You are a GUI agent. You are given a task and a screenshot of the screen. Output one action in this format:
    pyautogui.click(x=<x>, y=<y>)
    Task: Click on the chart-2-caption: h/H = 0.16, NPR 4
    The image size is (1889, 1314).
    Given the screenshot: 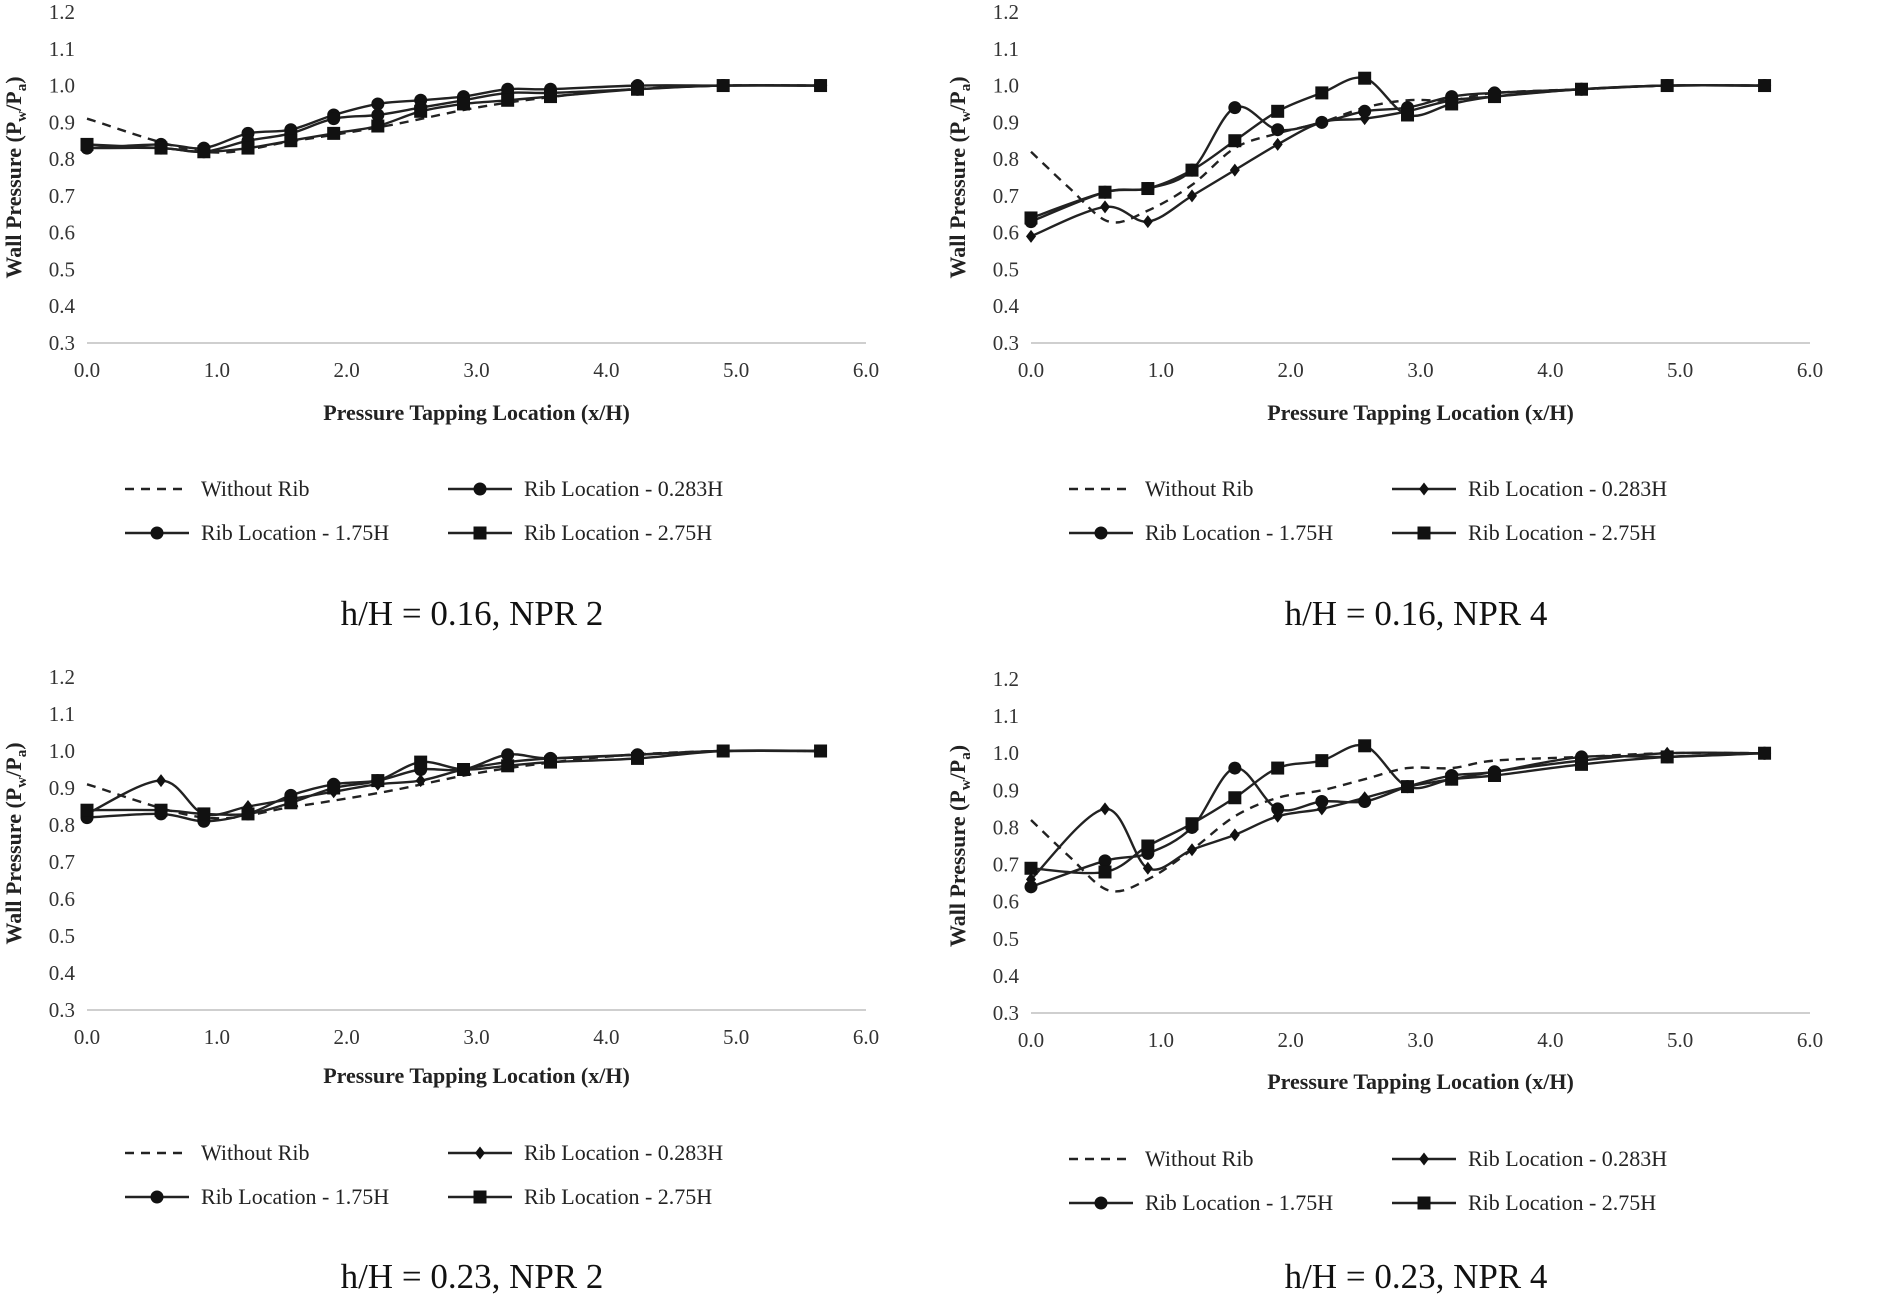 What is the action you would take?
    pyautogui.click(x=1416, y=613)
    